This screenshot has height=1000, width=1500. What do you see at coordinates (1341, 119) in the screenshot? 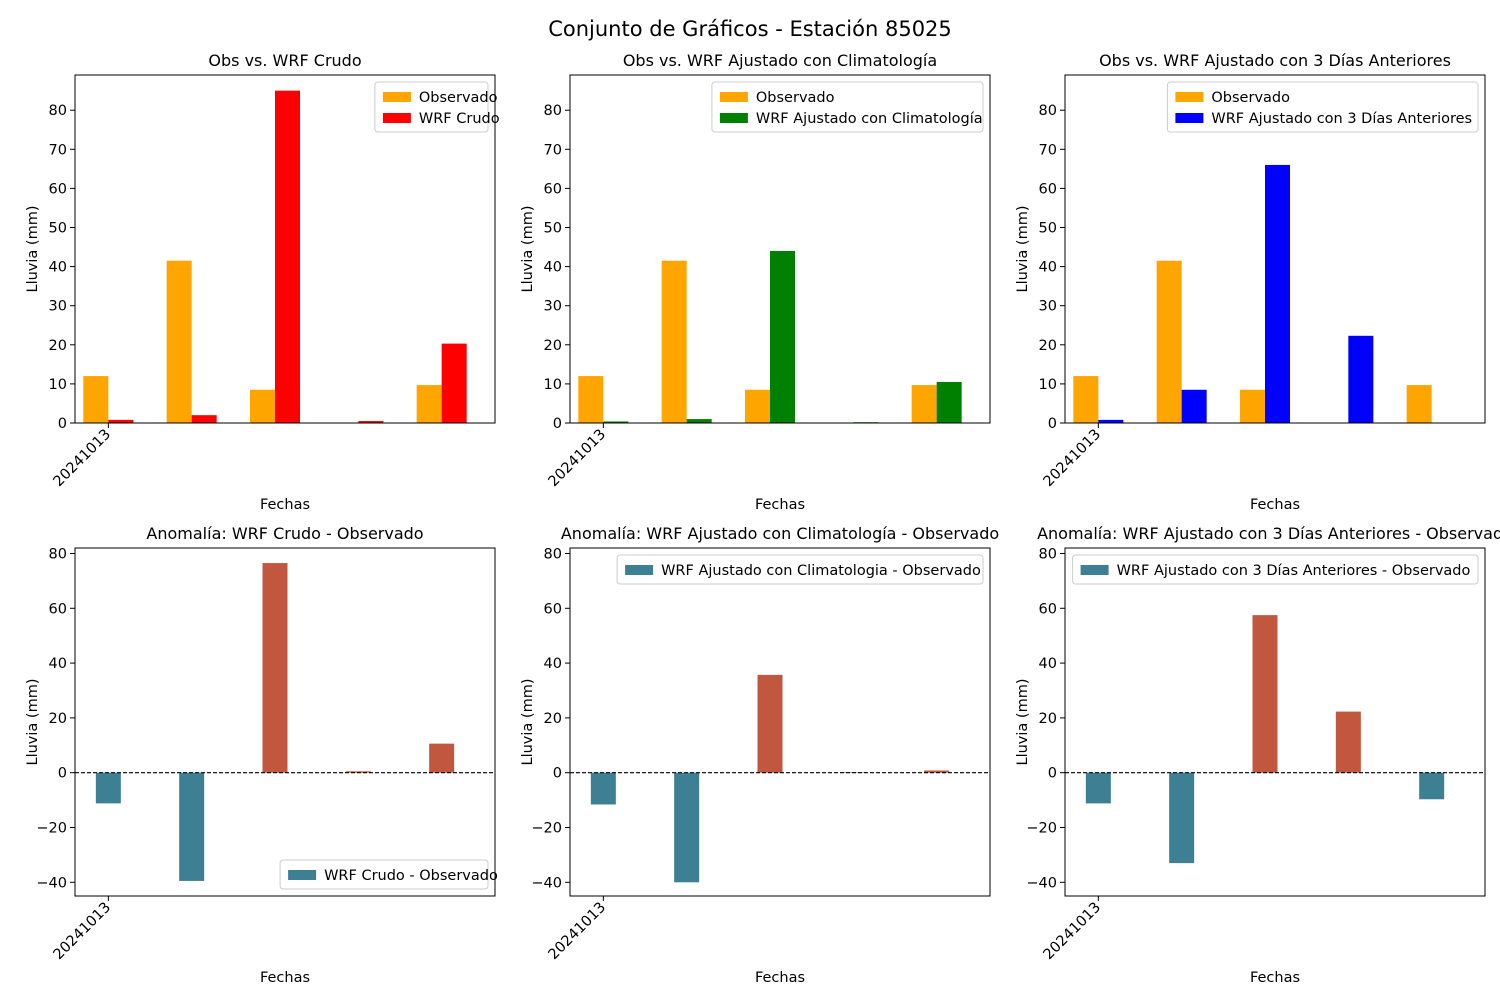
I see `legend-label: WRF Ajustado con 3 Días Anteriores` at bounding box center [1341, 119].